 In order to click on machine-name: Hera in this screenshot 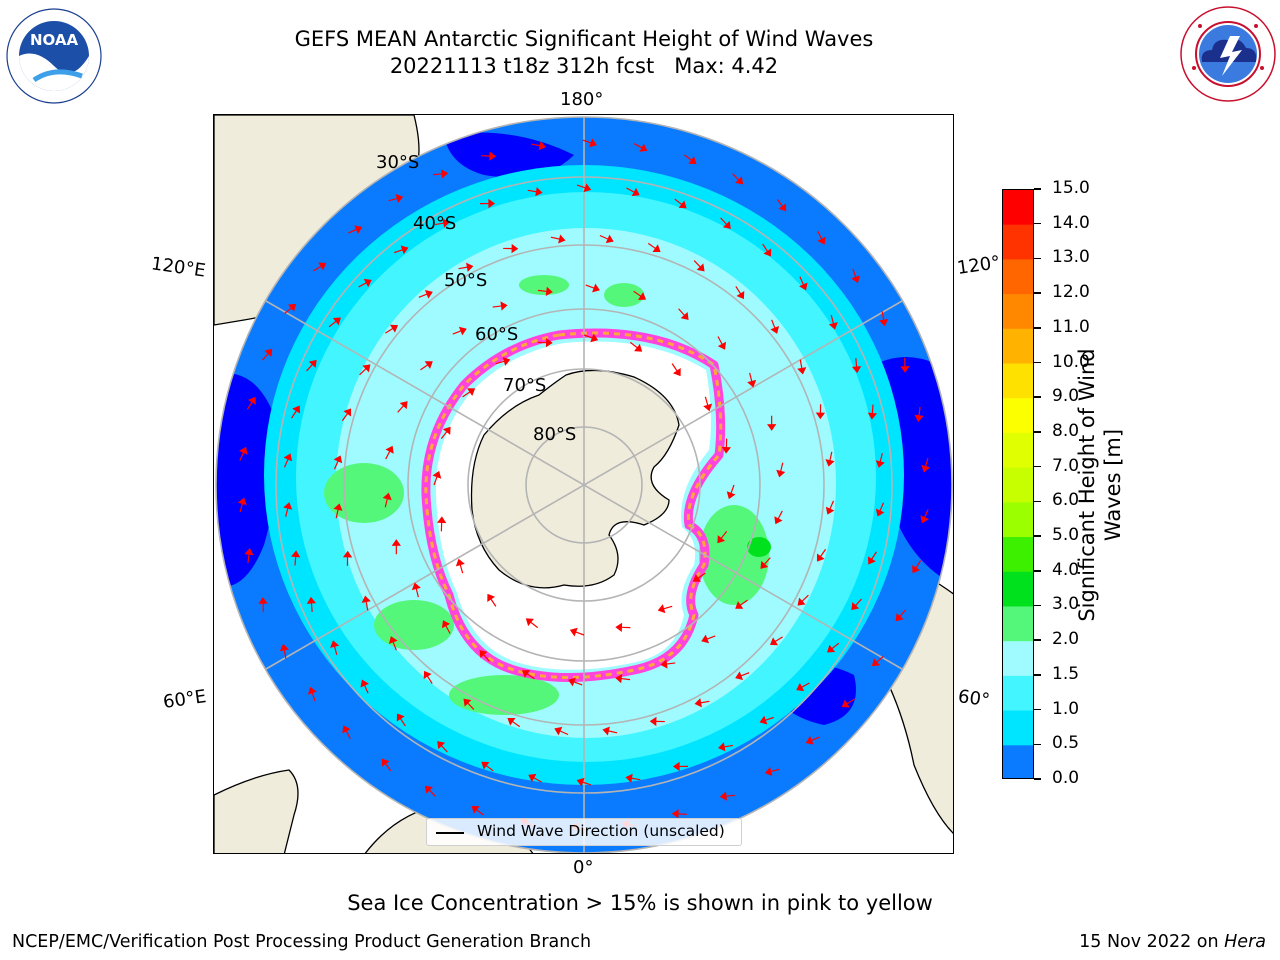, I will do `click(1245, 942)`.